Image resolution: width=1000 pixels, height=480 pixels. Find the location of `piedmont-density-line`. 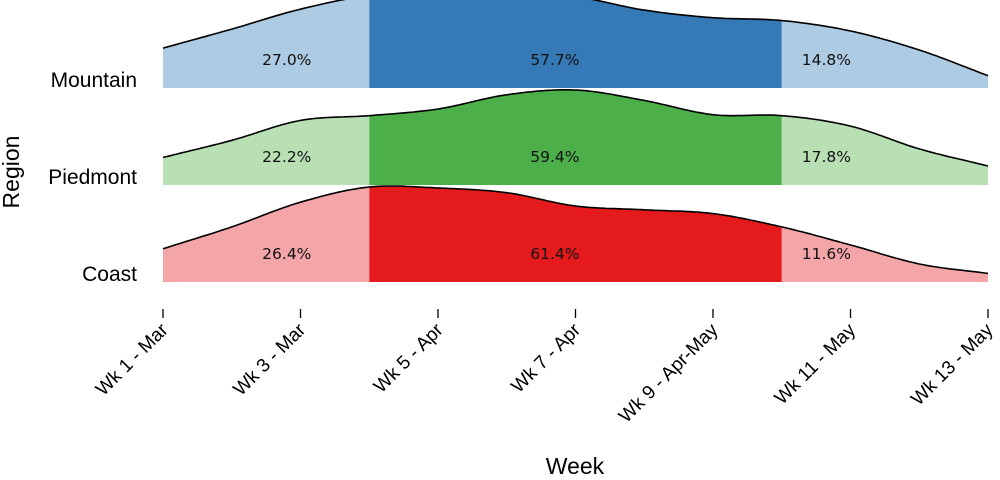

piedmont-density-line is located at coordinates (575, 128).